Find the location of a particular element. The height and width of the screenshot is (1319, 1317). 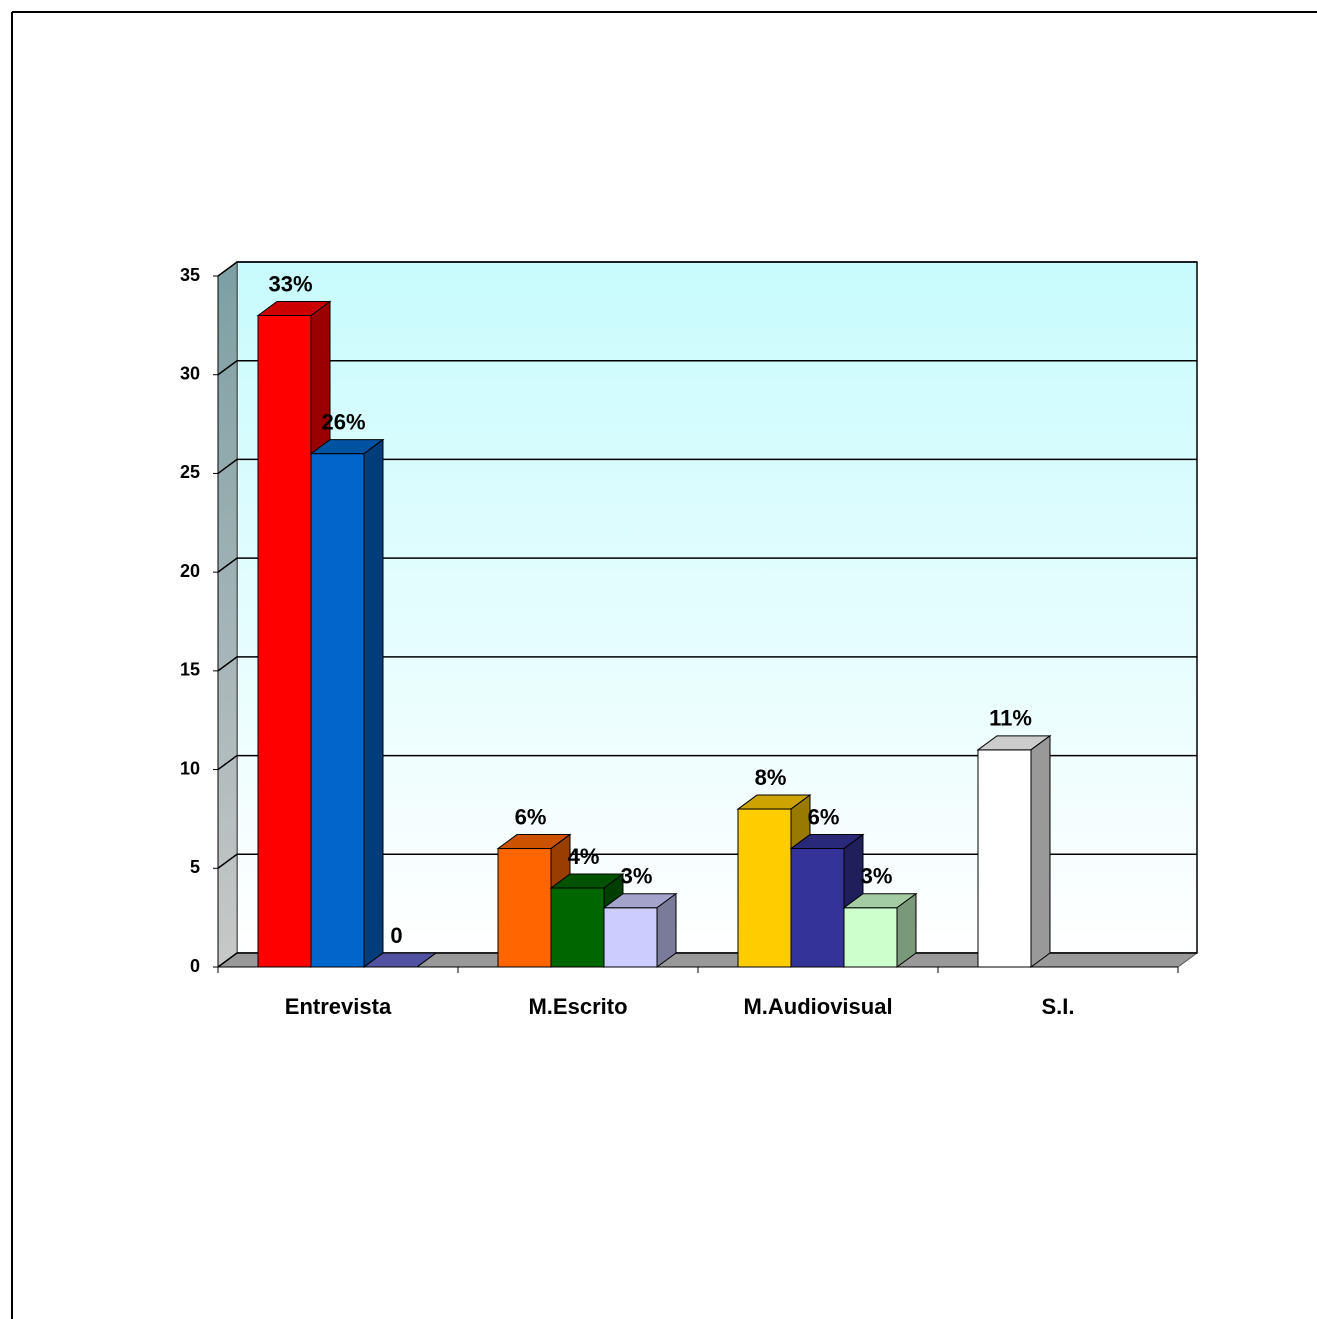

x-tick-label: S.I. is located at coordinates (1057, 1006).